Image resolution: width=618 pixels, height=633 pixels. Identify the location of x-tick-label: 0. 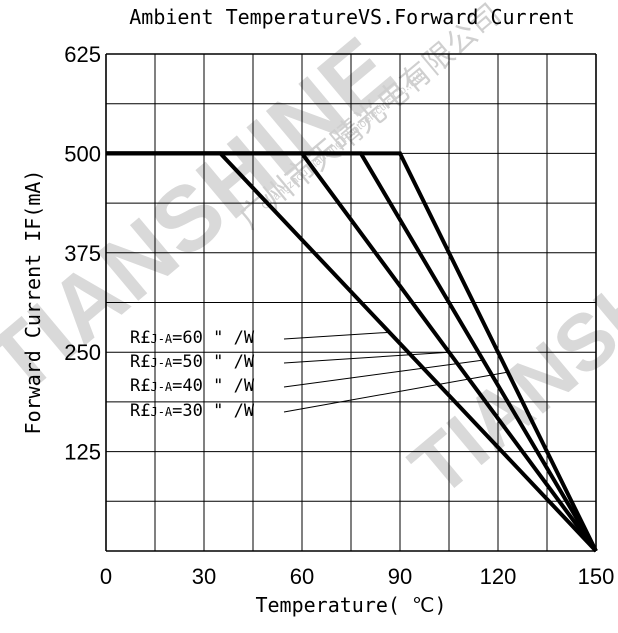
(106, 576).